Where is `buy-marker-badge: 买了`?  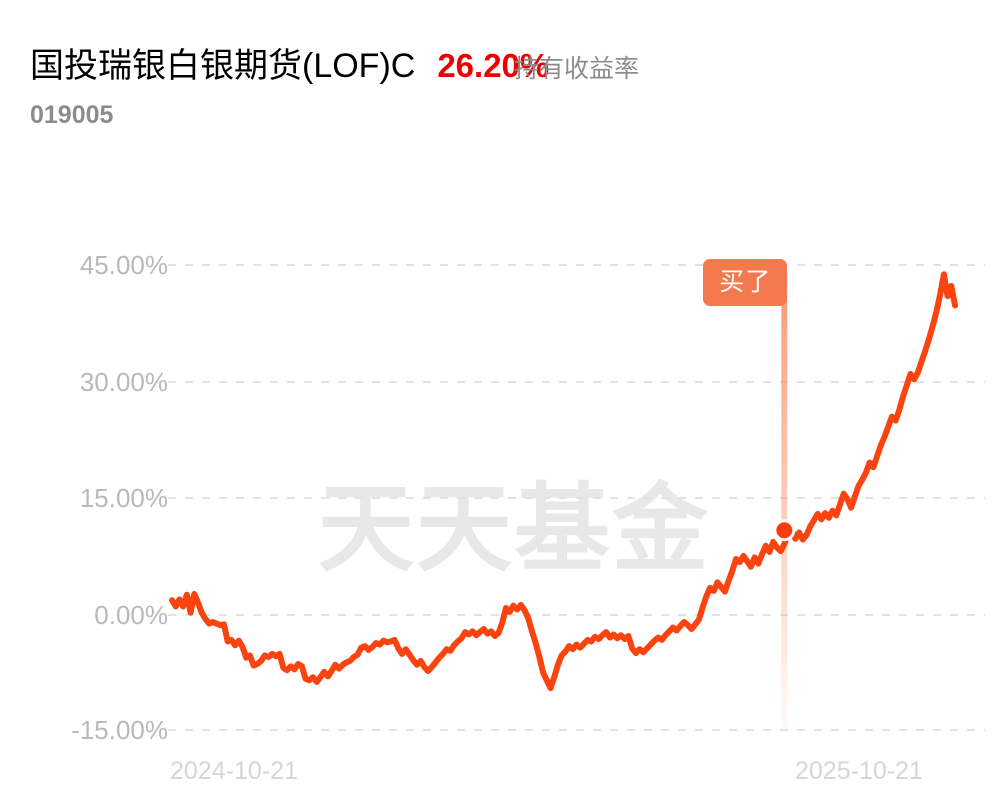
buy-marker-badge: 买了 is located at coordinates (745, 282).